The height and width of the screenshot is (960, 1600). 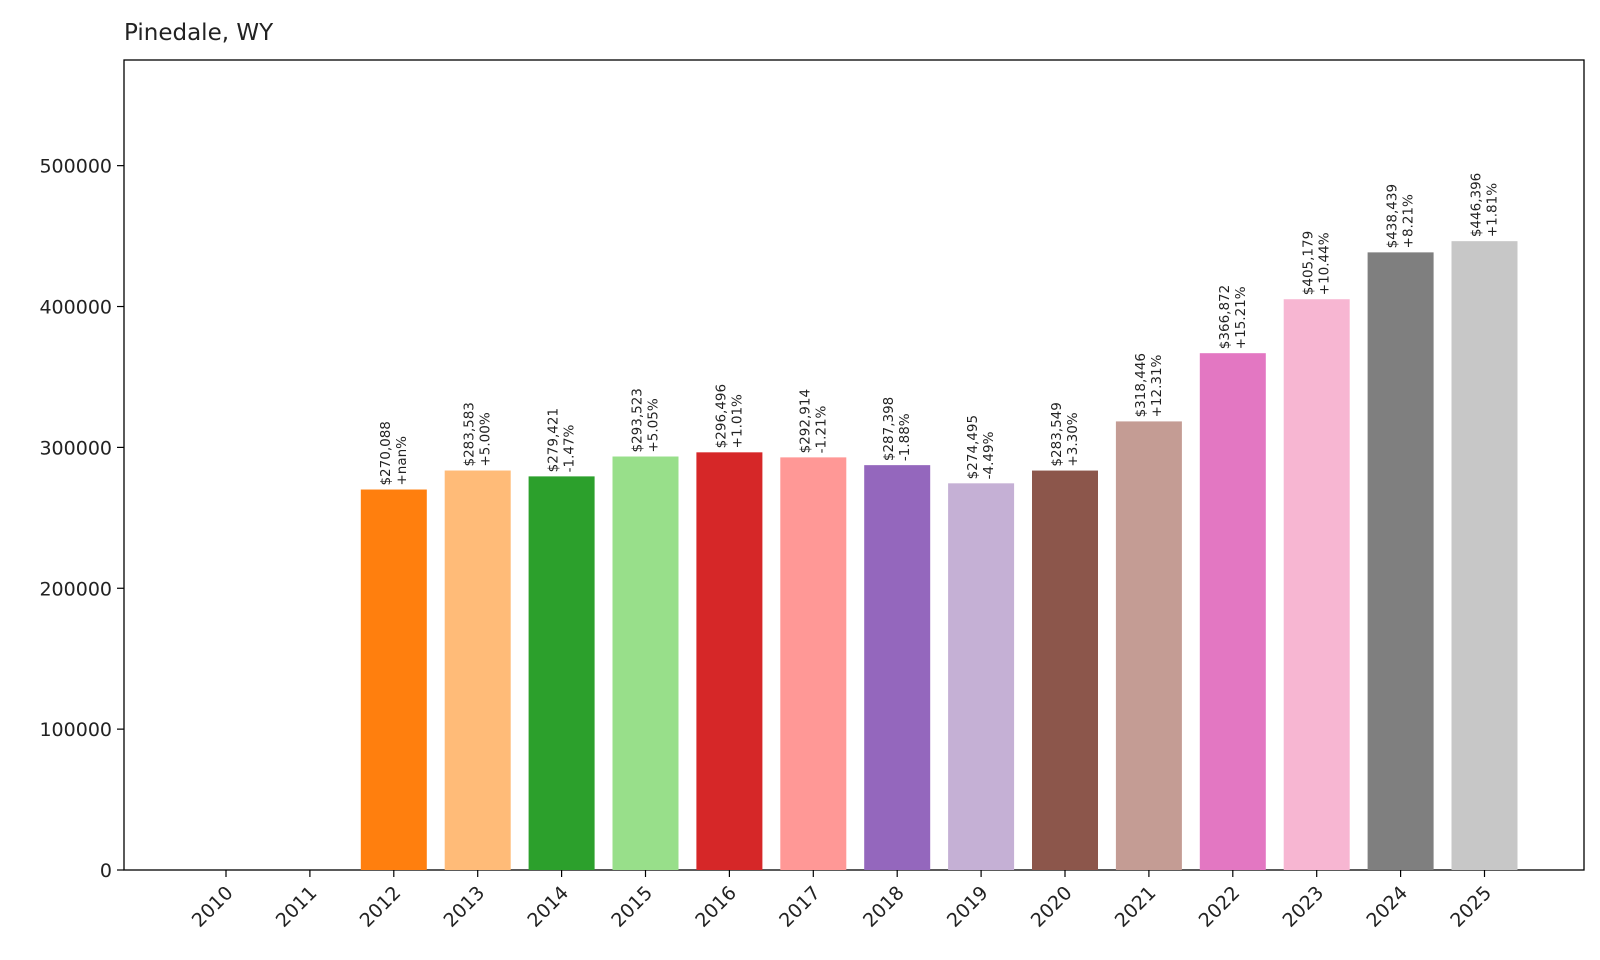 What do you see at coordinates (1073, 439) in the screenshot?
I see `bar-change-label: +3.30%` at bounding box center [1073, 439].